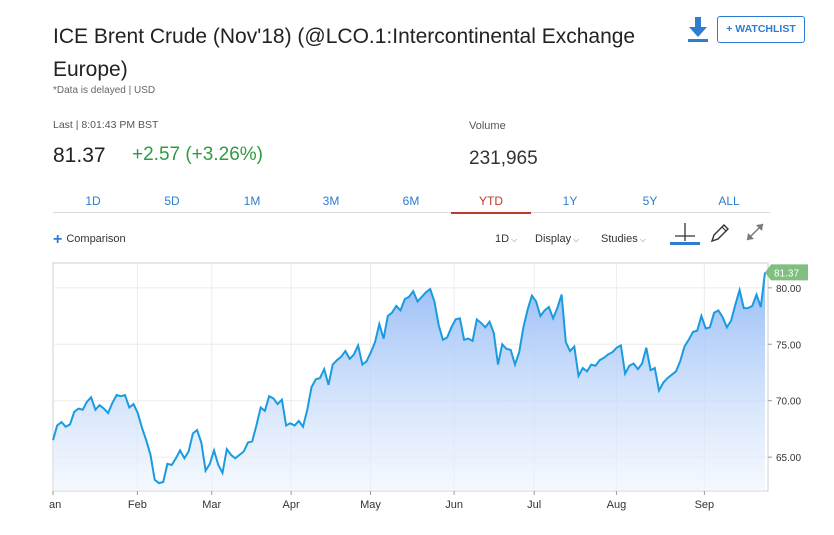  Describe the element at coordinates (411, 201) in the screenshot. I see `tab-6m: 6M` at that location.